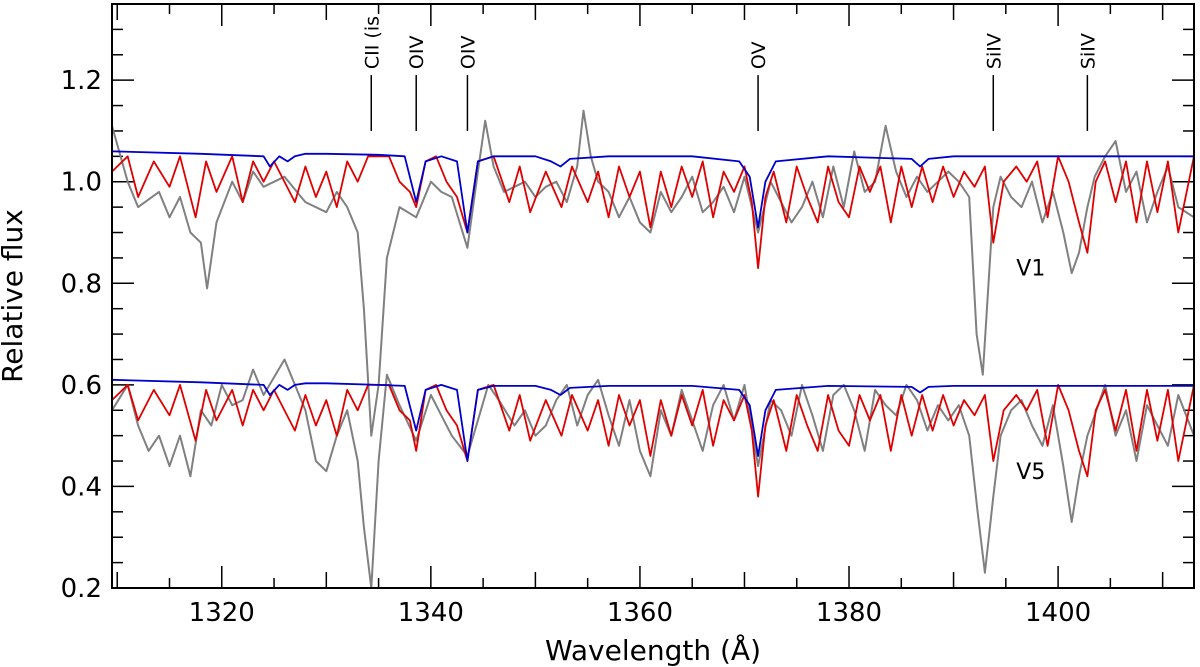  What do you see at coordinates (81, 284) in the screenshot?
I see `y-tick-label: 0.8` at bounding box center [81, 284].